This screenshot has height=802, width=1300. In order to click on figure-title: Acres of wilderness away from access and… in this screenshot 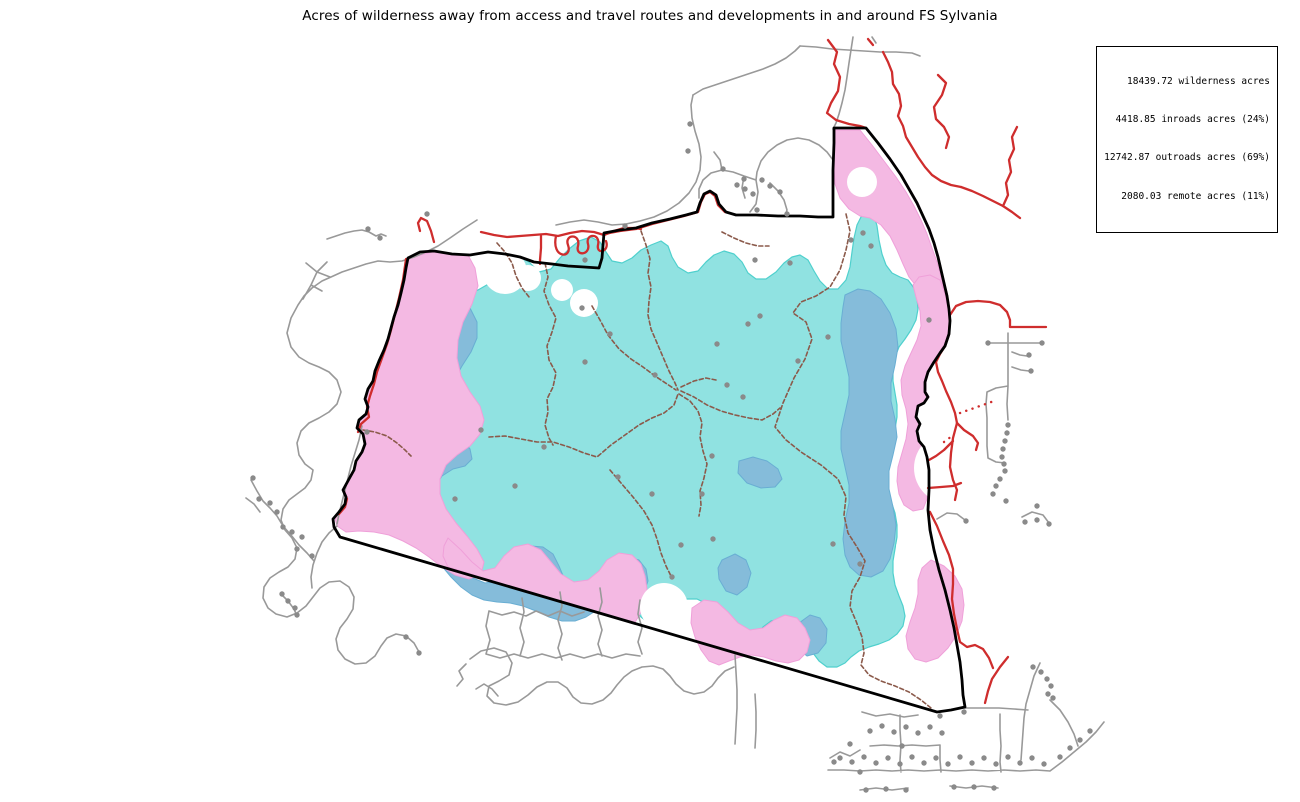, I will do `click(650, 16)`.